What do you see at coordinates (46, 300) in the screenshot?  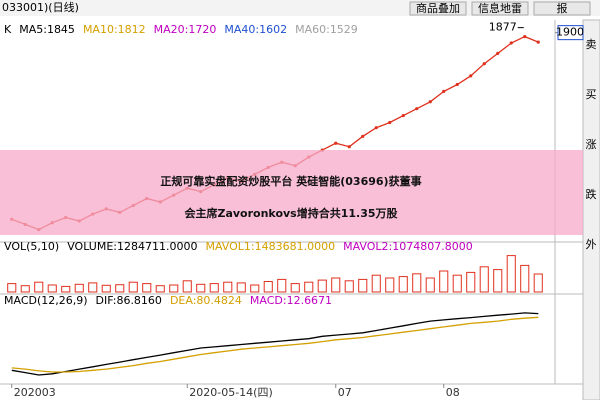 I see `indicator-label: MACD(12,26,9)` at bounding box center [46, 300].